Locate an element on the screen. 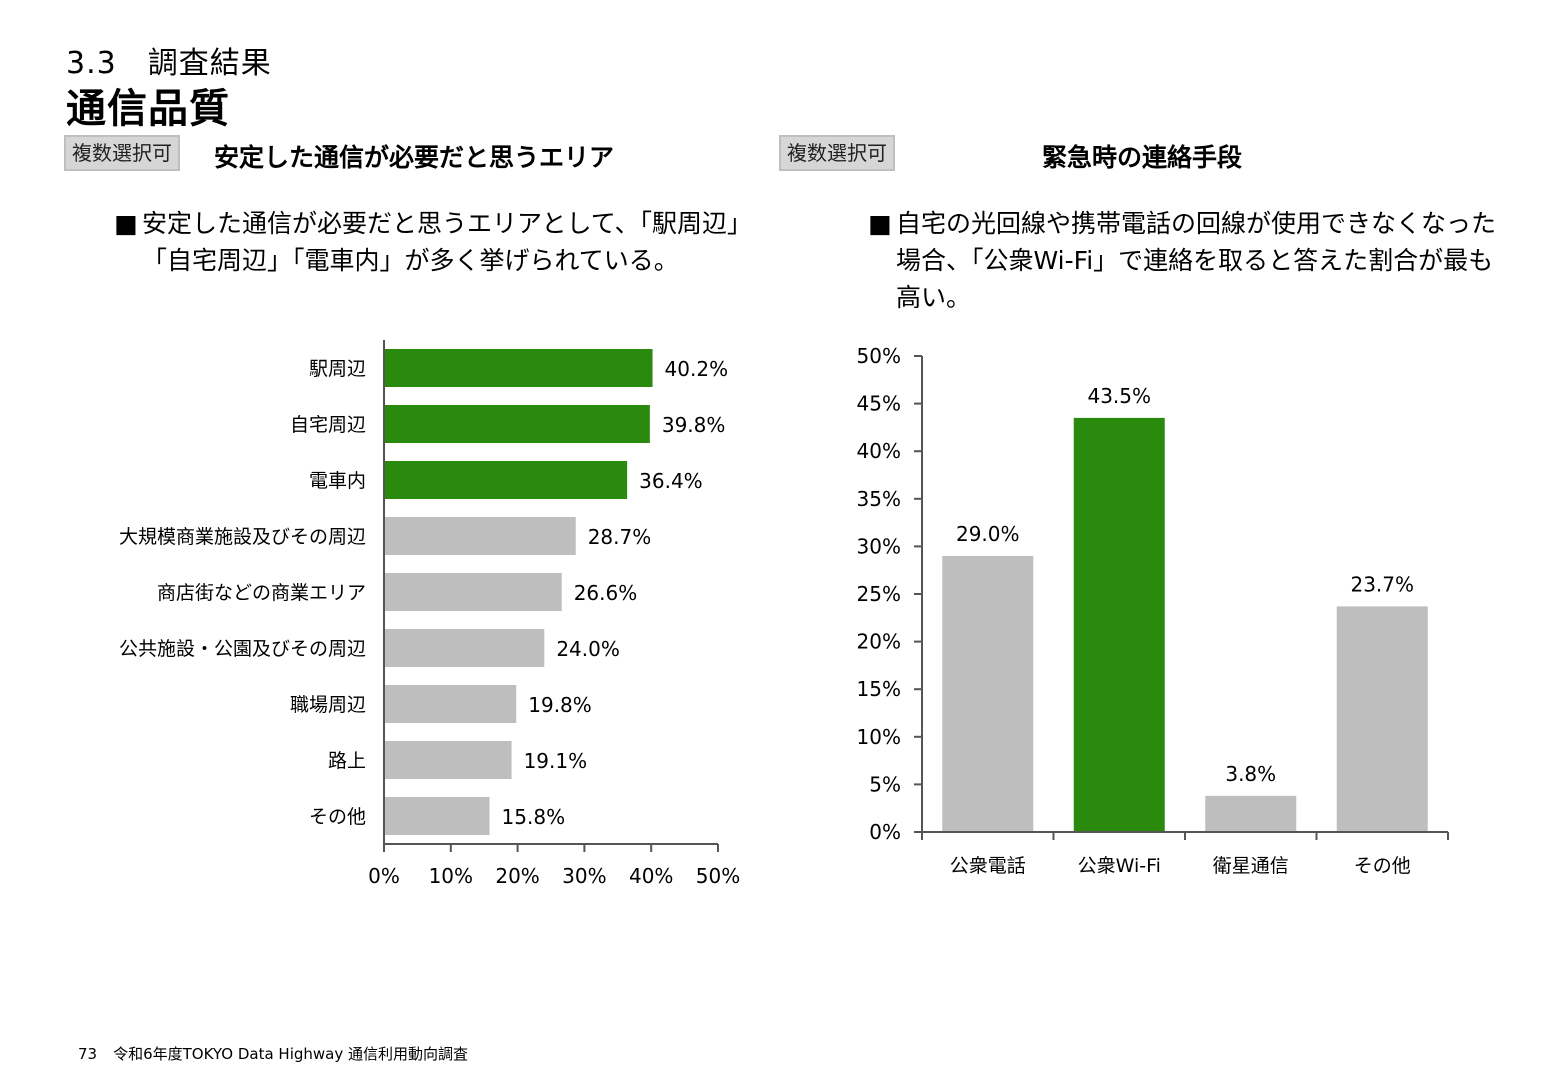 The width and height of the screenshot is (1560, 1080). y-tick-label: 0% is located at coordinates (885, 832).